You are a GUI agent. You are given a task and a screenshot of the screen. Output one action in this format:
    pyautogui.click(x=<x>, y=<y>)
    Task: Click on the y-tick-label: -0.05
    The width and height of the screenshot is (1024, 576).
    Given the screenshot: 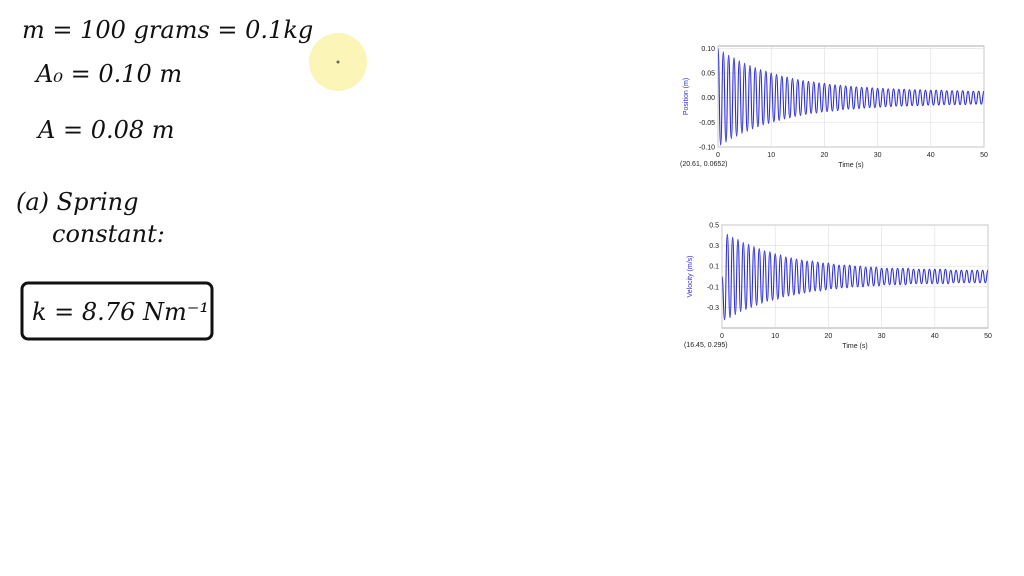 What is the action you would take?
    pyautogui.click(x=707, y=123)
    